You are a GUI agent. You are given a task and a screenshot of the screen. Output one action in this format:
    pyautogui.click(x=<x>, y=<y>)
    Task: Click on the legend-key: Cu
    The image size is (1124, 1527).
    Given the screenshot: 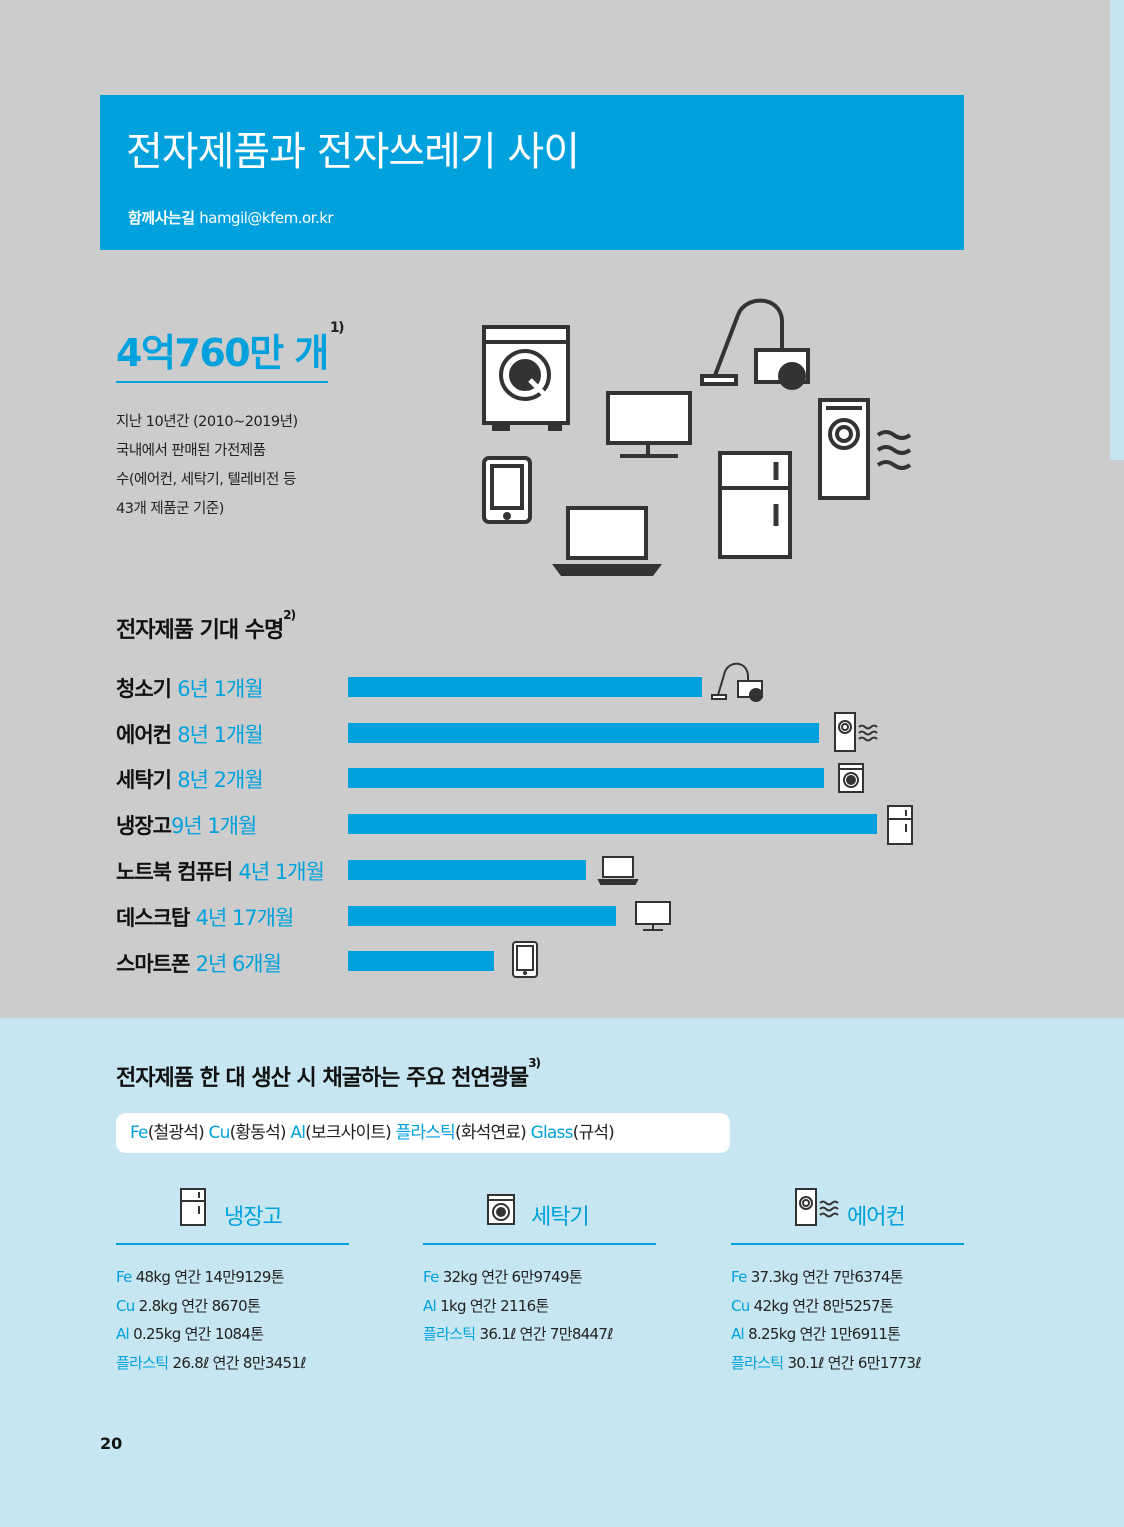 What is the action you would take?
    pyautogui.click(x=219, y=1133)
    